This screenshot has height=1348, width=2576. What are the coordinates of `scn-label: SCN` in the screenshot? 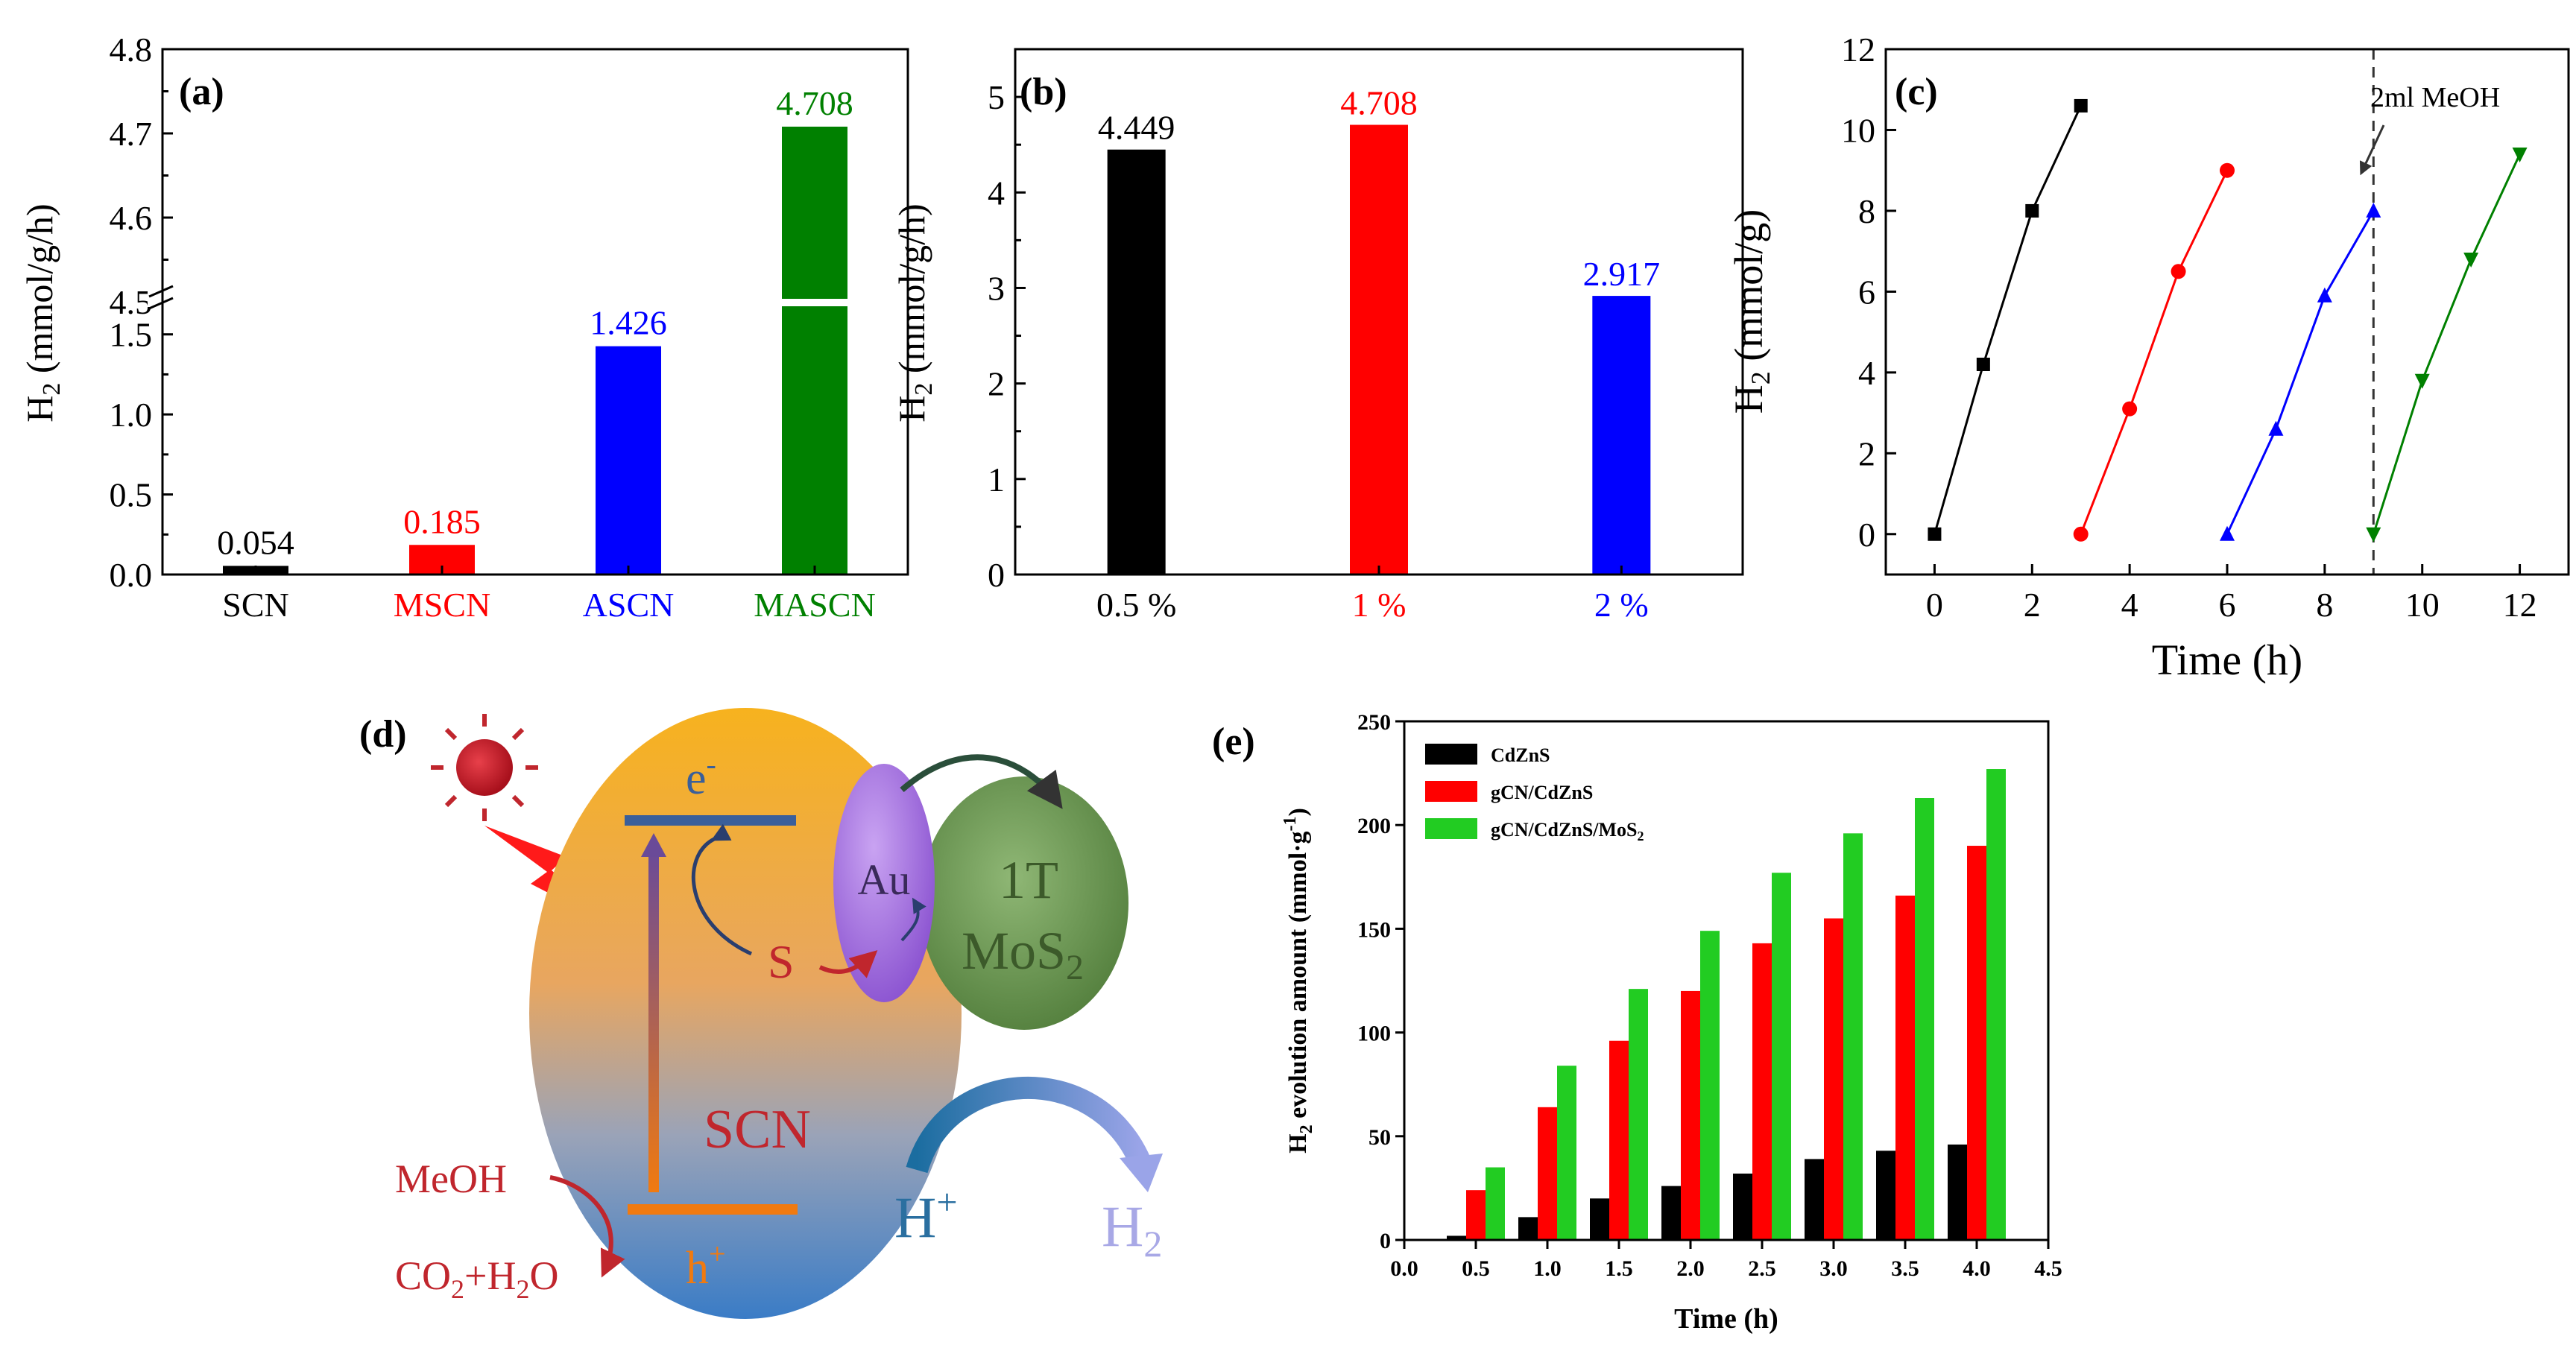 It's located at (757, 1129).